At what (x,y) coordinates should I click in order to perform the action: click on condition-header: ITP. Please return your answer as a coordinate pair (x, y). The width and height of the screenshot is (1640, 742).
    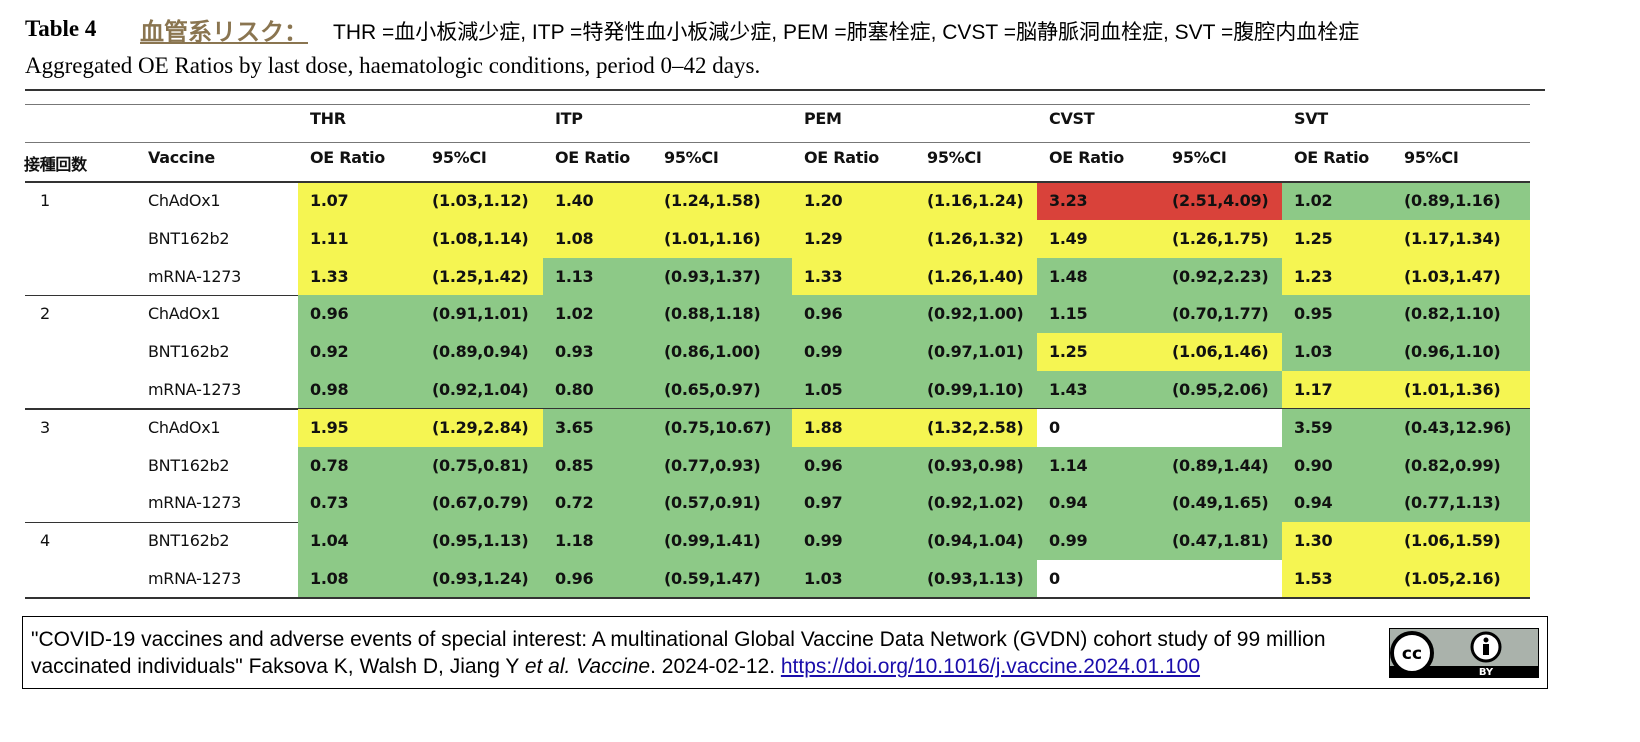
    Looking at the image, I should click on (569, 118).